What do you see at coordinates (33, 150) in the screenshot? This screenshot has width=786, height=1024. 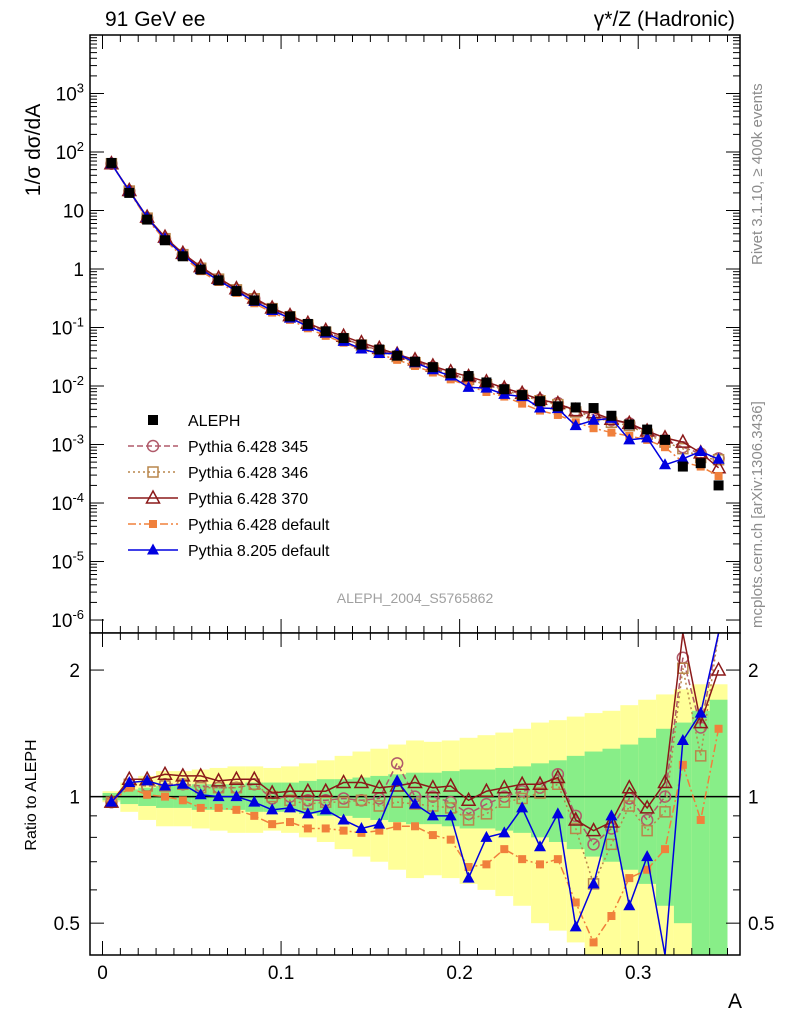 I see `main-y-axis-label: 1/σ dσ/dA` at bounding box center [33, 150].